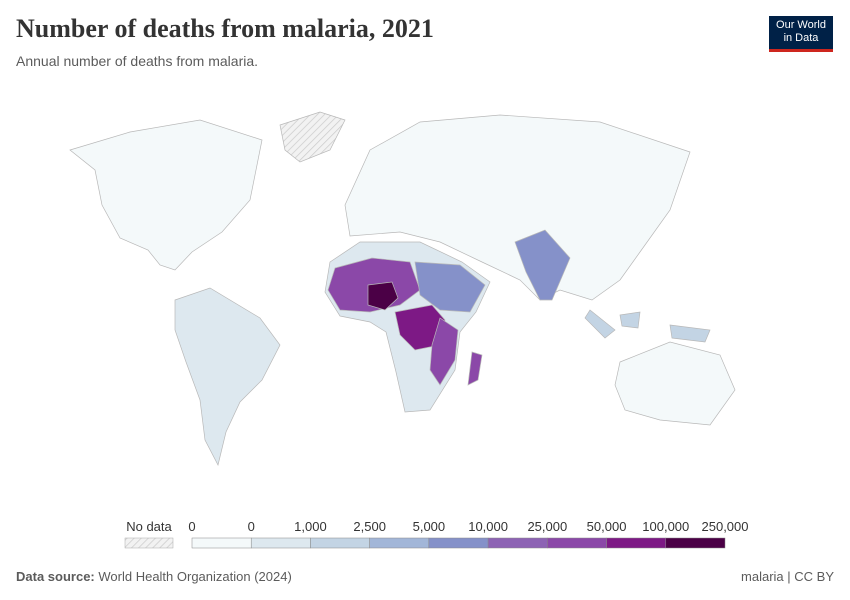 Image resolution: width=850 pixels, height=600 pixels. Describe the element at coordinates (450, 287) in the screenshot. I see `east-africa` at that location.